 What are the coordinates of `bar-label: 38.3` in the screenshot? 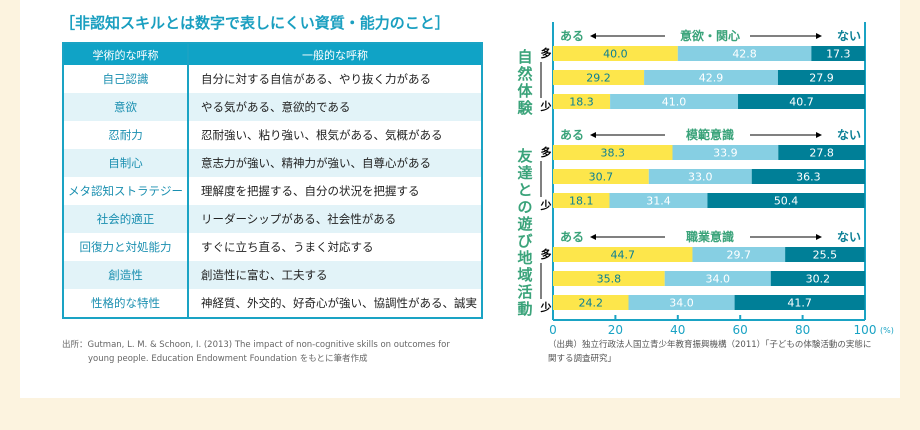 It's located at (612, 153).